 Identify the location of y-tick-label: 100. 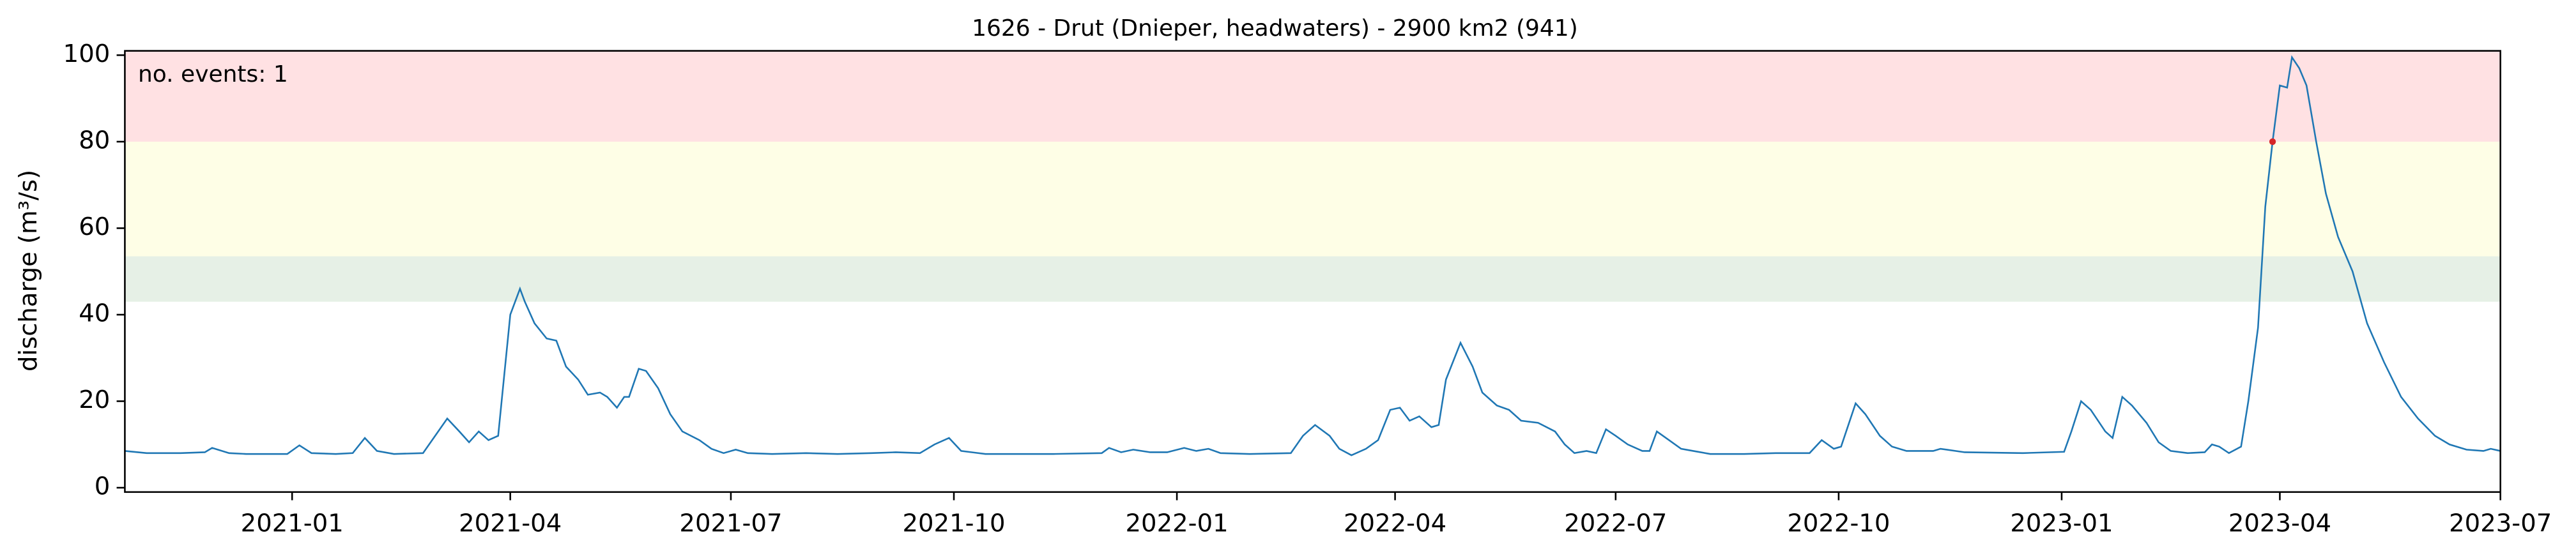
(87, 54).